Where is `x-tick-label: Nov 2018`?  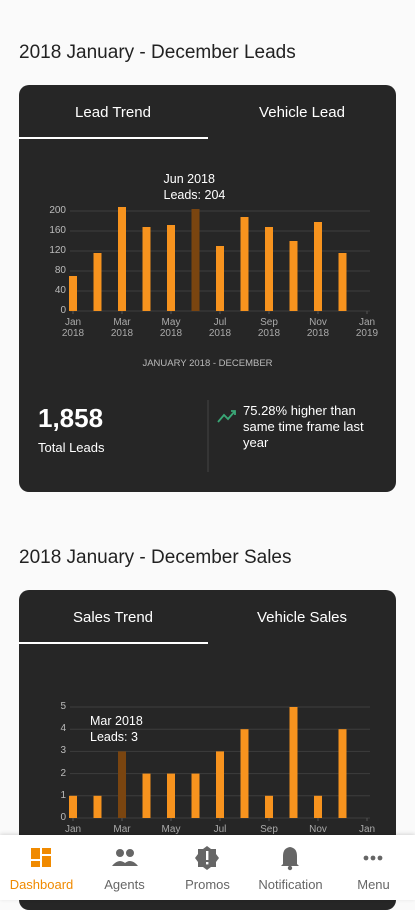
x-tick-label: Nov 2018 is located at coordinates (318, 328).